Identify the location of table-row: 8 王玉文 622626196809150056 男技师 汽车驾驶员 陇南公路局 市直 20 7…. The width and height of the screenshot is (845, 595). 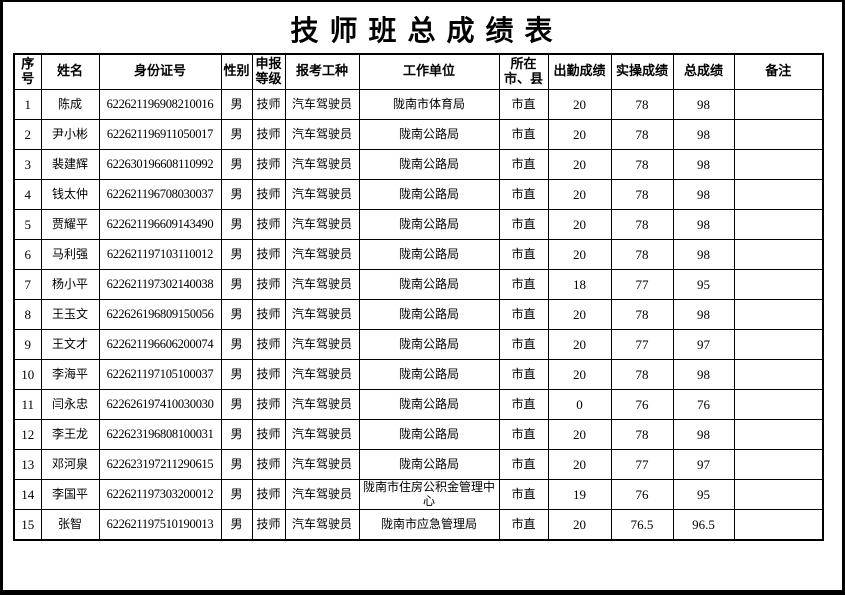
(418, 314).